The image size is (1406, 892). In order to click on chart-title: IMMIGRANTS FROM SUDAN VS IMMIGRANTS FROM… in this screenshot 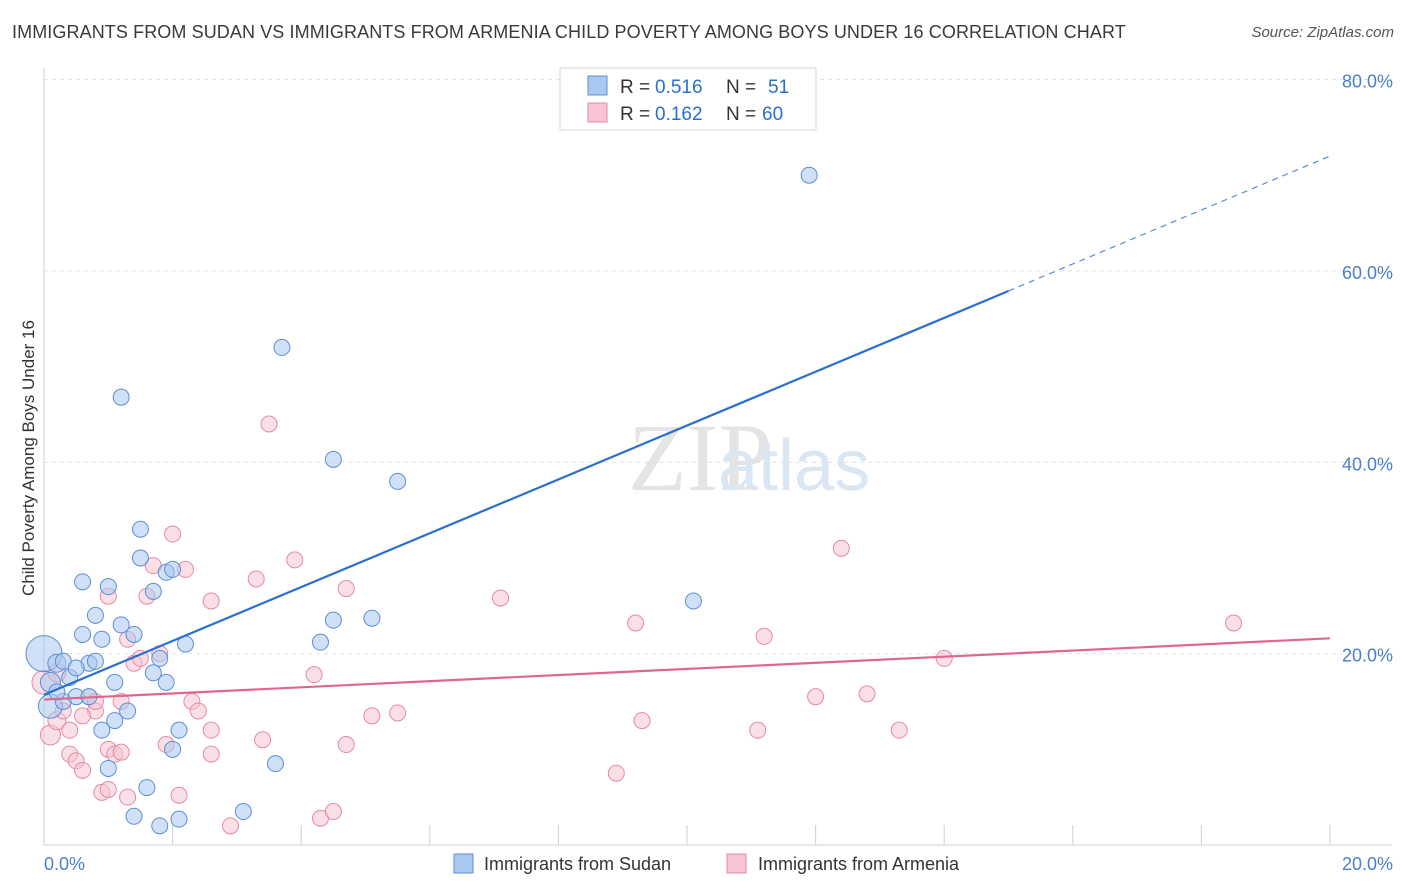, I will do `click(569, 32)`.